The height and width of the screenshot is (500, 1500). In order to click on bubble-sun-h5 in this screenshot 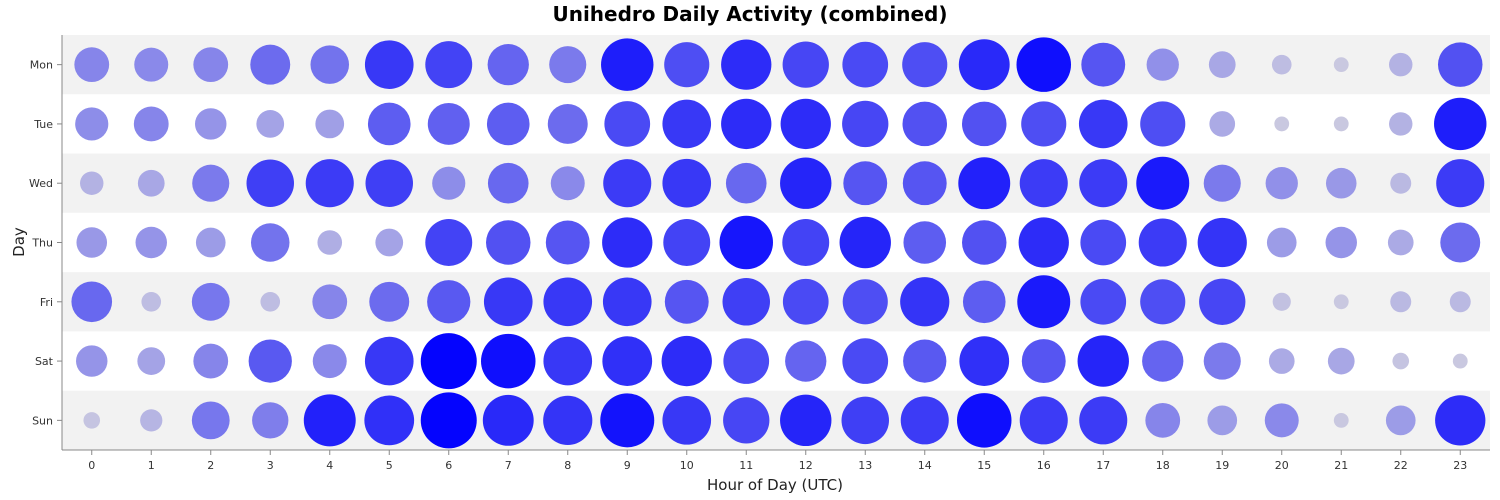, I will do `click(389, 420)`.